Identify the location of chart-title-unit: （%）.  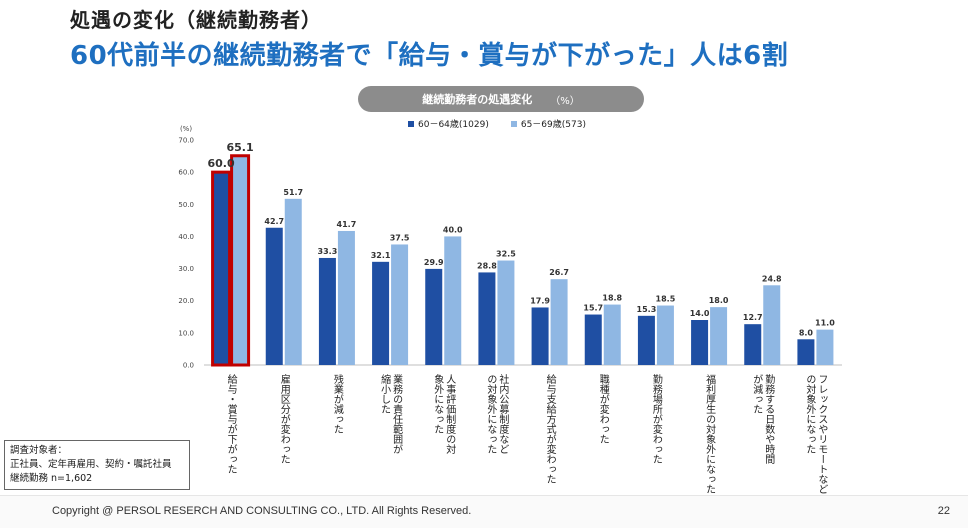
(565, 101).